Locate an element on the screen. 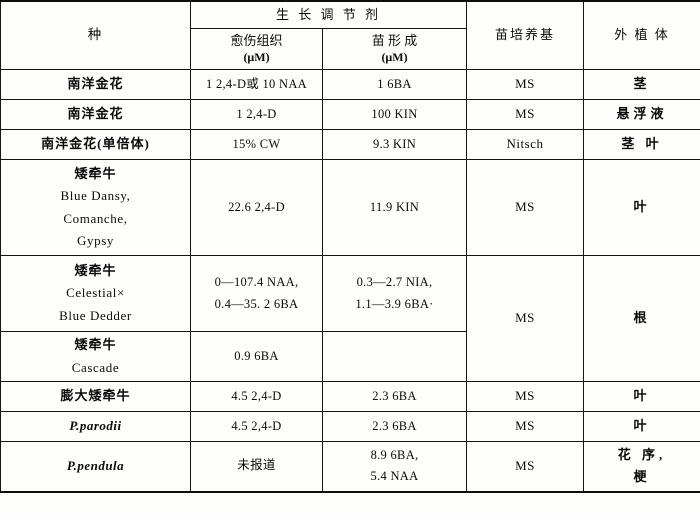 The width and height of the screenshot is (700, 518). header-species: 种 is located at coordinates (95, 35).